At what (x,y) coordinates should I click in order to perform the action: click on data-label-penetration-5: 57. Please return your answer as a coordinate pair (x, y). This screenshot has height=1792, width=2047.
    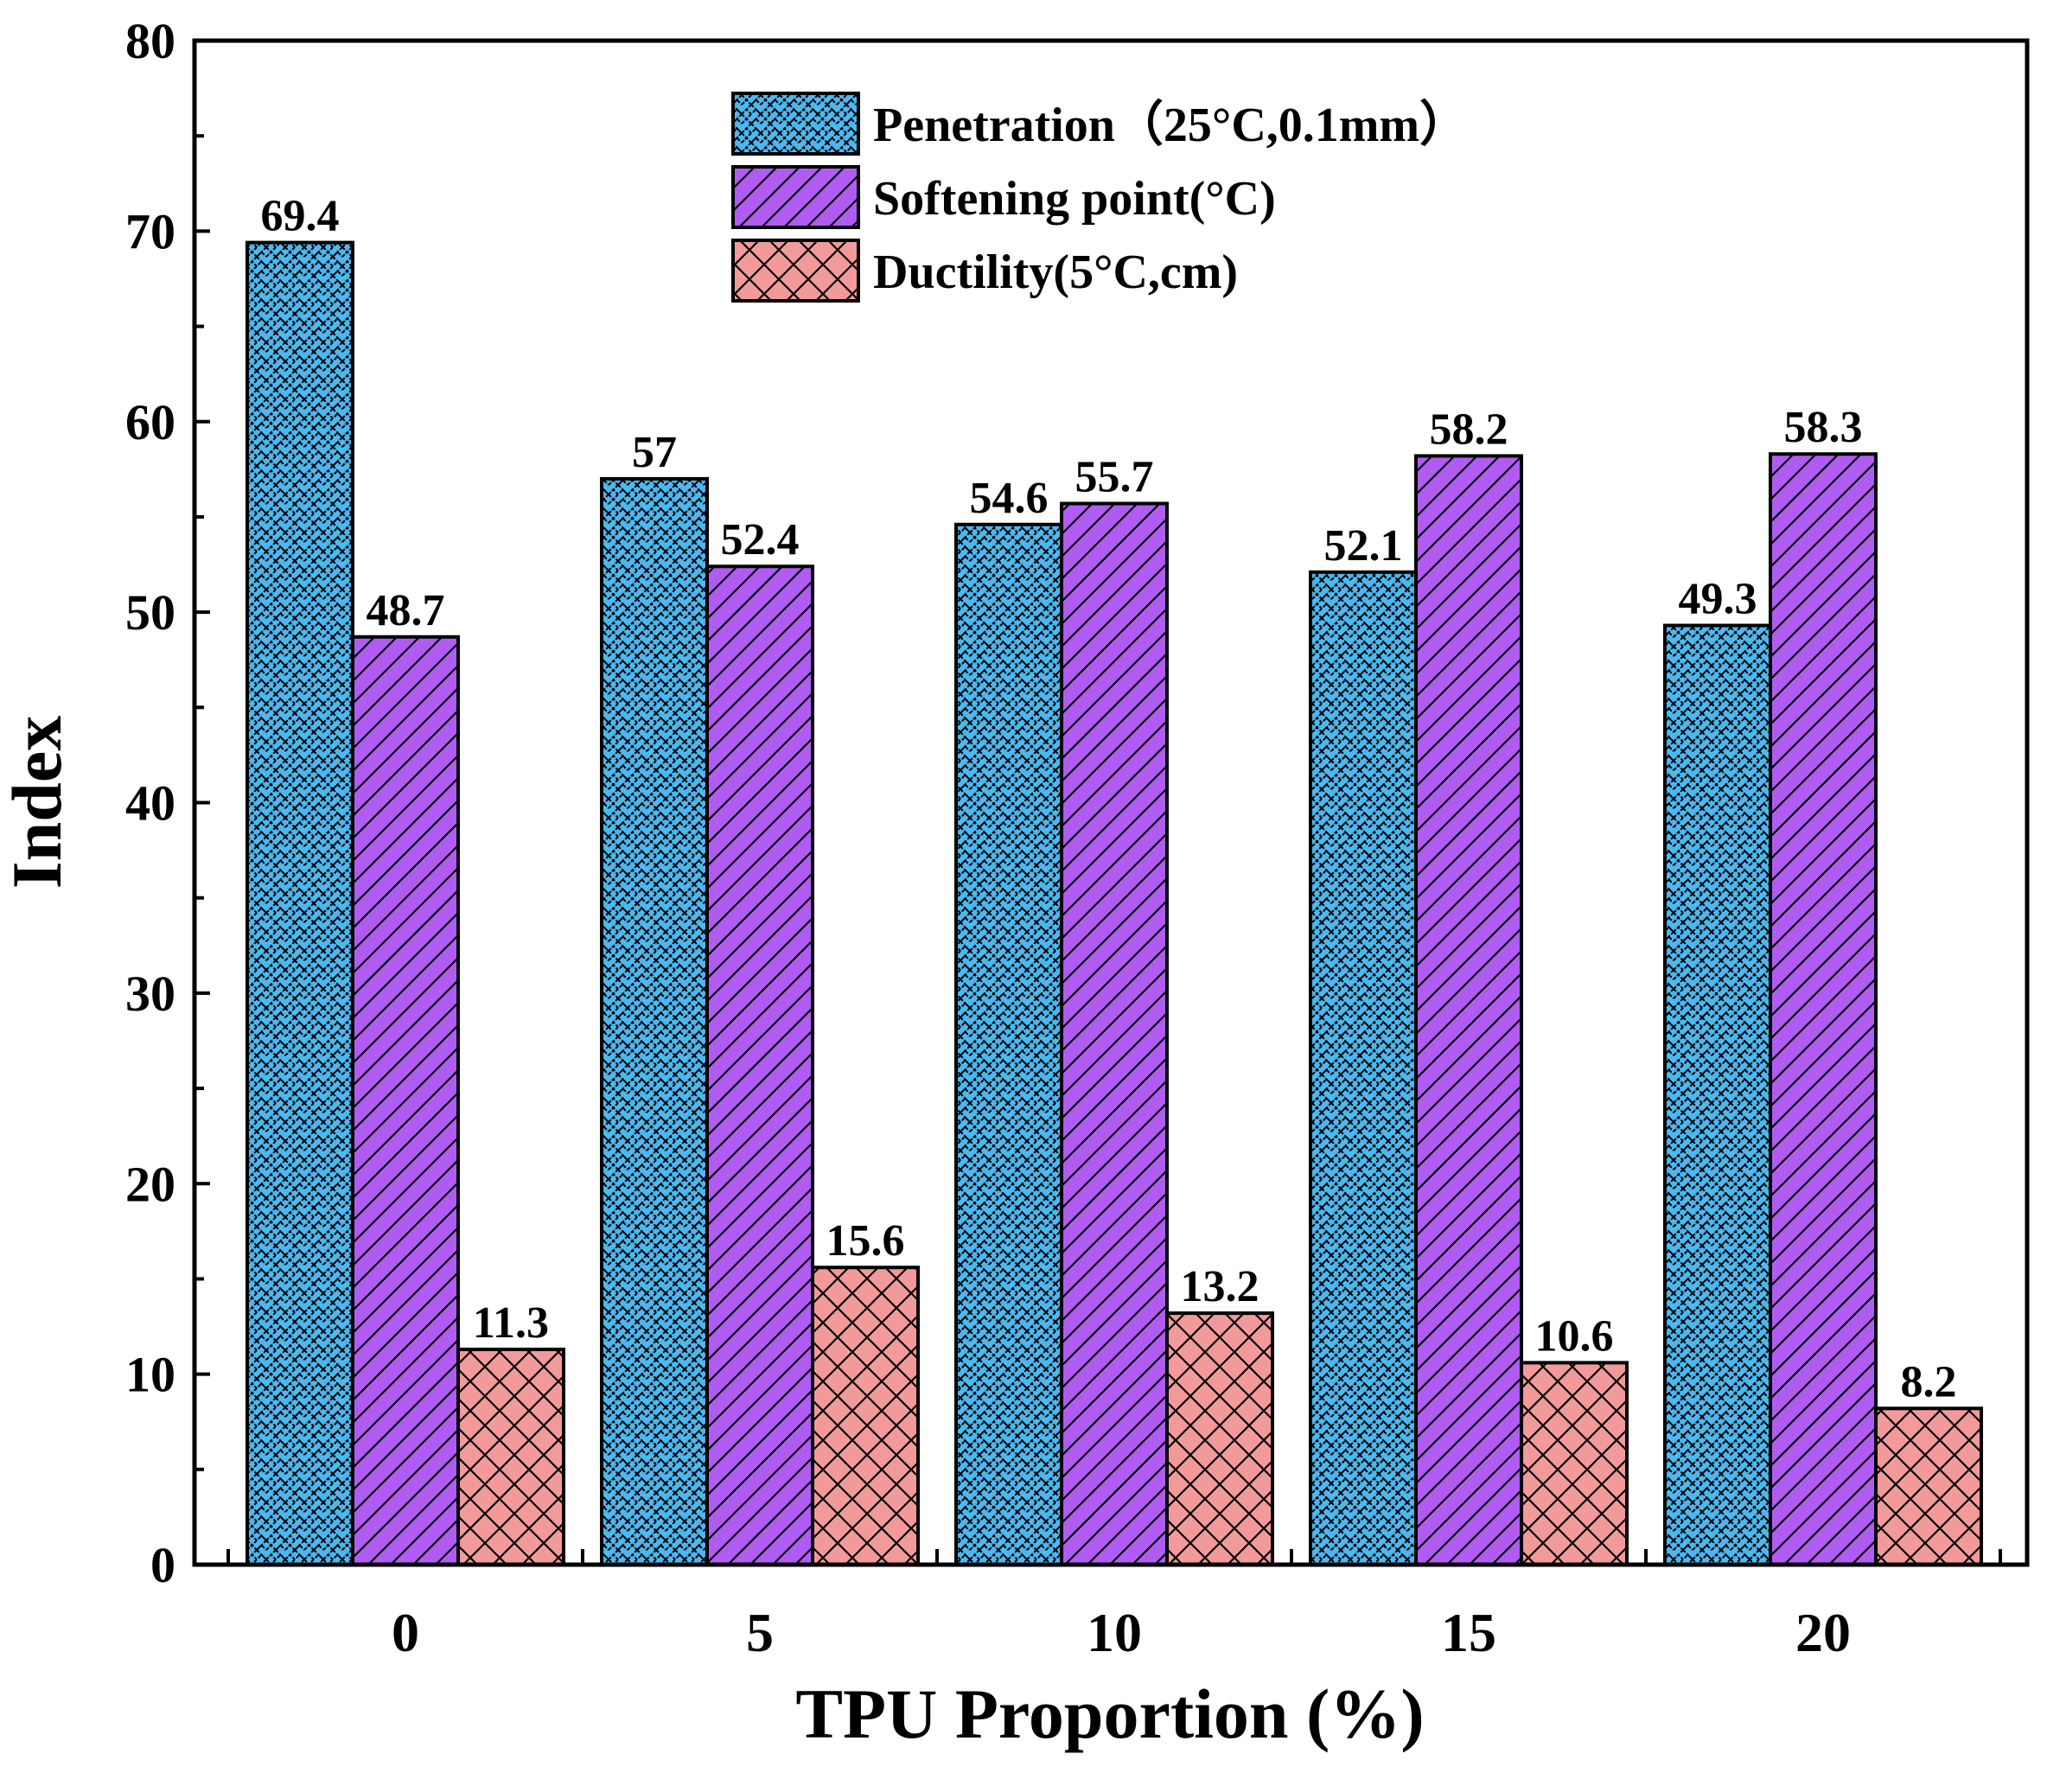
    Looking at the image, I should click on (654, 453).